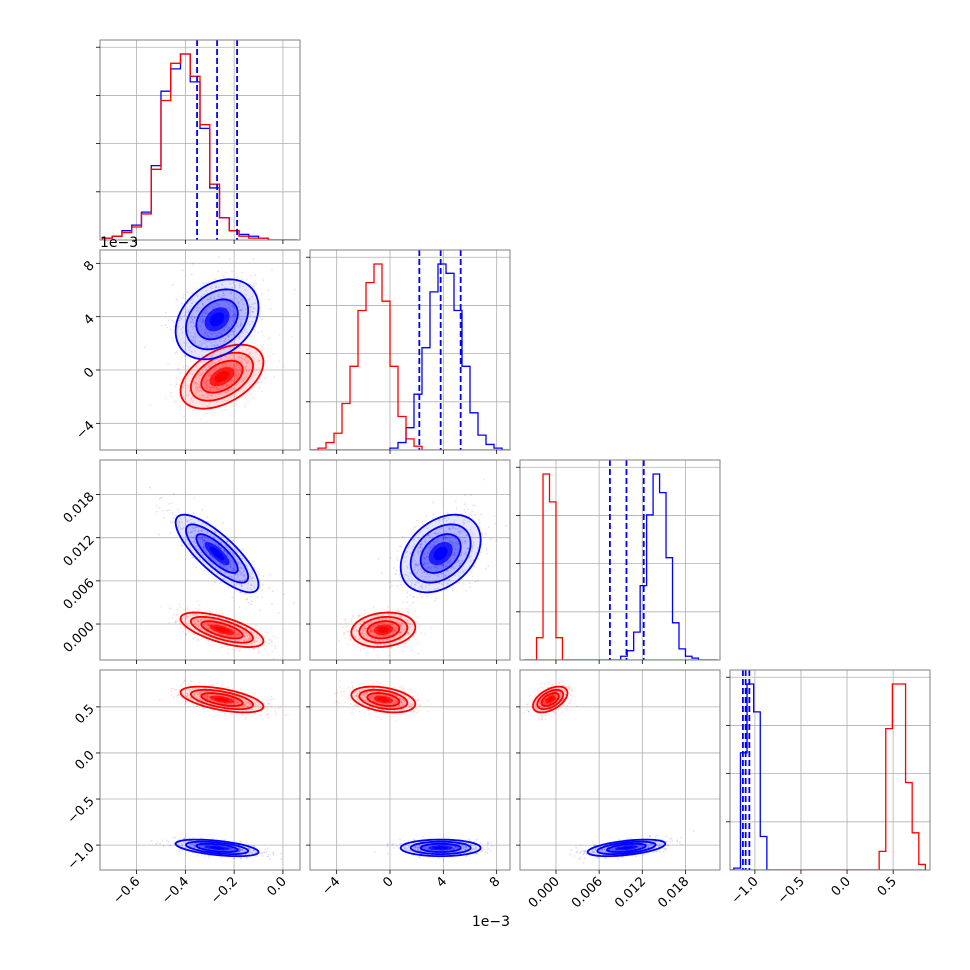 Image resolution: width=970 pixels, height=970 pixels. What do you see at coordinates (84, 760) in the screenshot?
I see `y-tick-label: 0.0` at bounding box center [84, 760].